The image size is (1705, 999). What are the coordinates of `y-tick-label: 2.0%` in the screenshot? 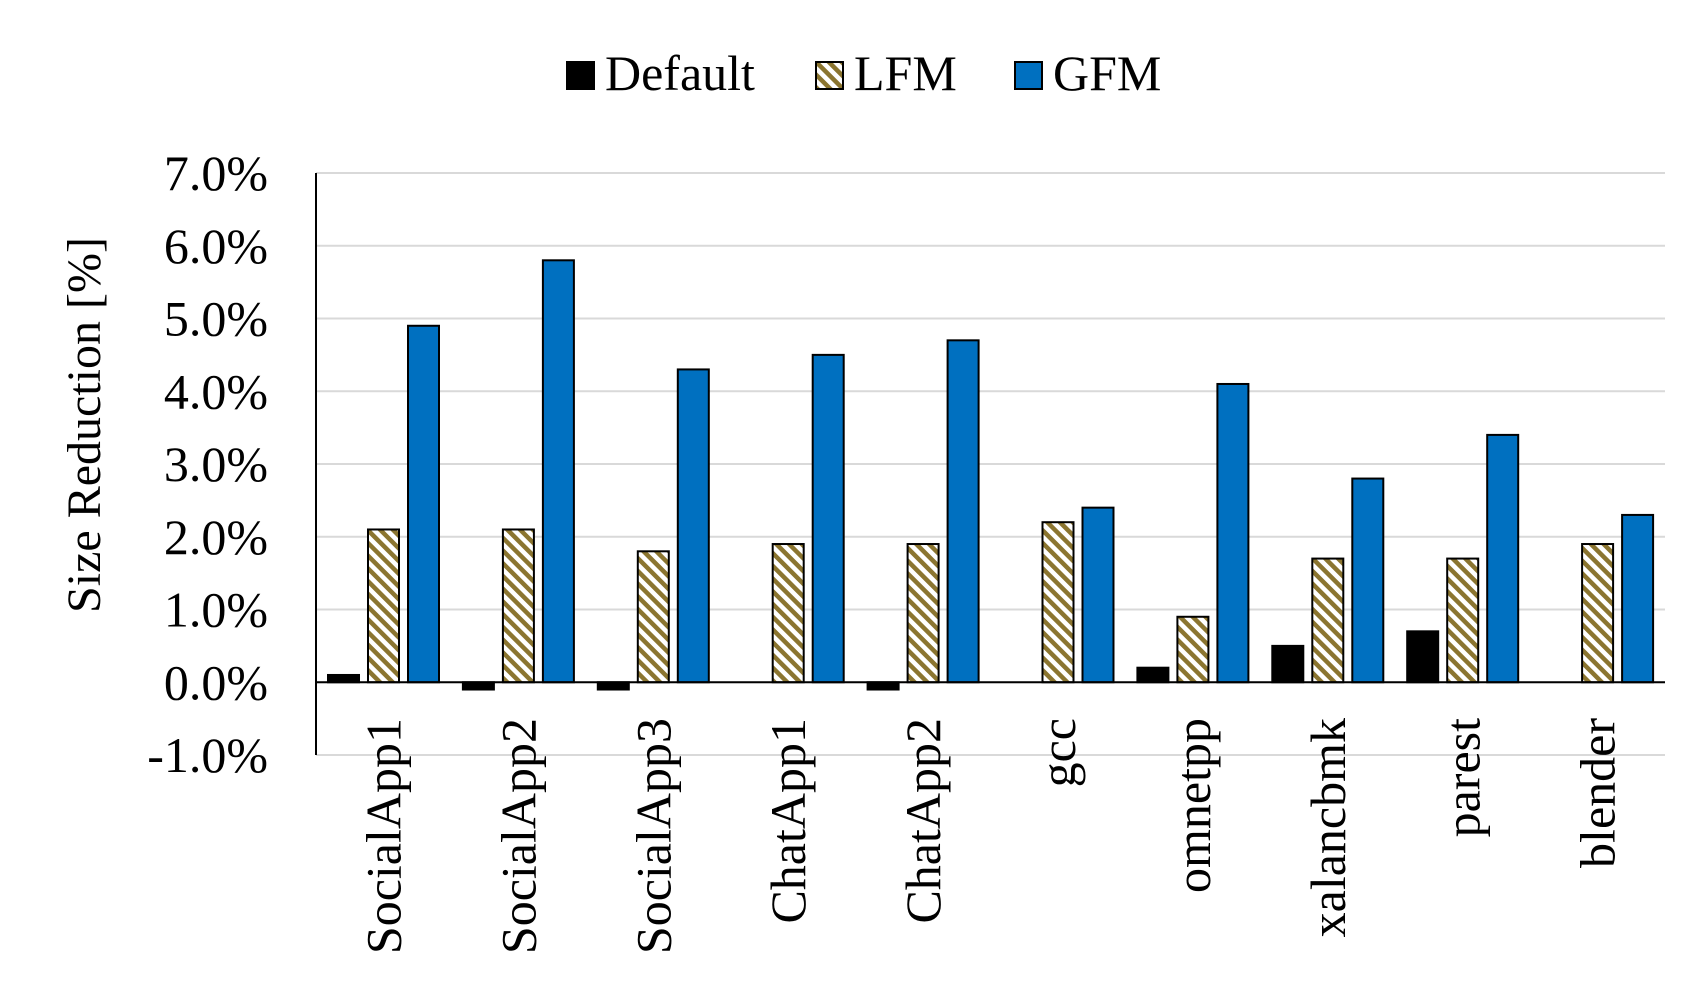 It's located at (216, 537).